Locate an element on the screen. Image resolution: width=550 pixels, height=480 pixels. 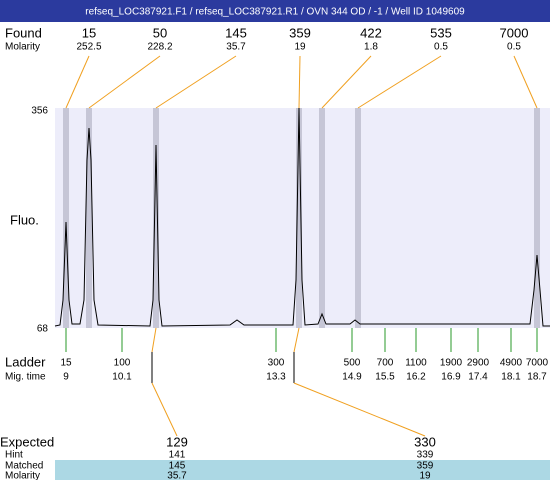
ladder-size: 700 is located at coordinates (385, 363).